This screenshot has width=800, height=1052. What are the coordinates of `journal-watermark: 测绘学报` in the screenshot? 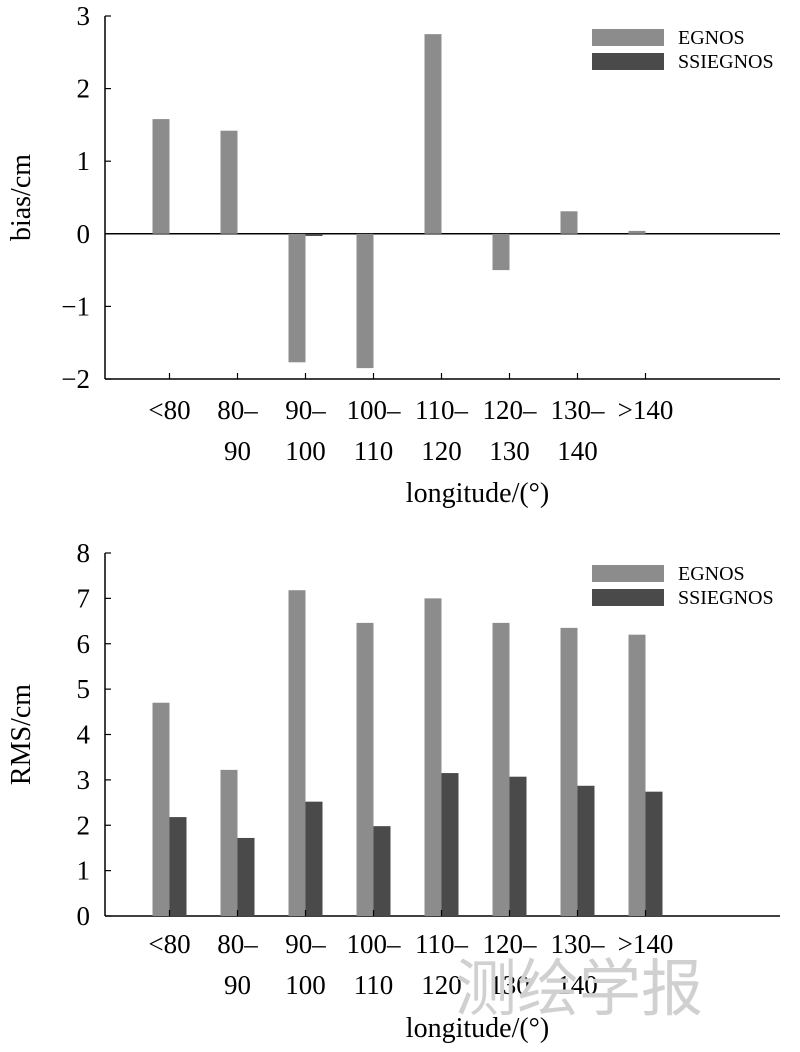 It's located at (579, 988).